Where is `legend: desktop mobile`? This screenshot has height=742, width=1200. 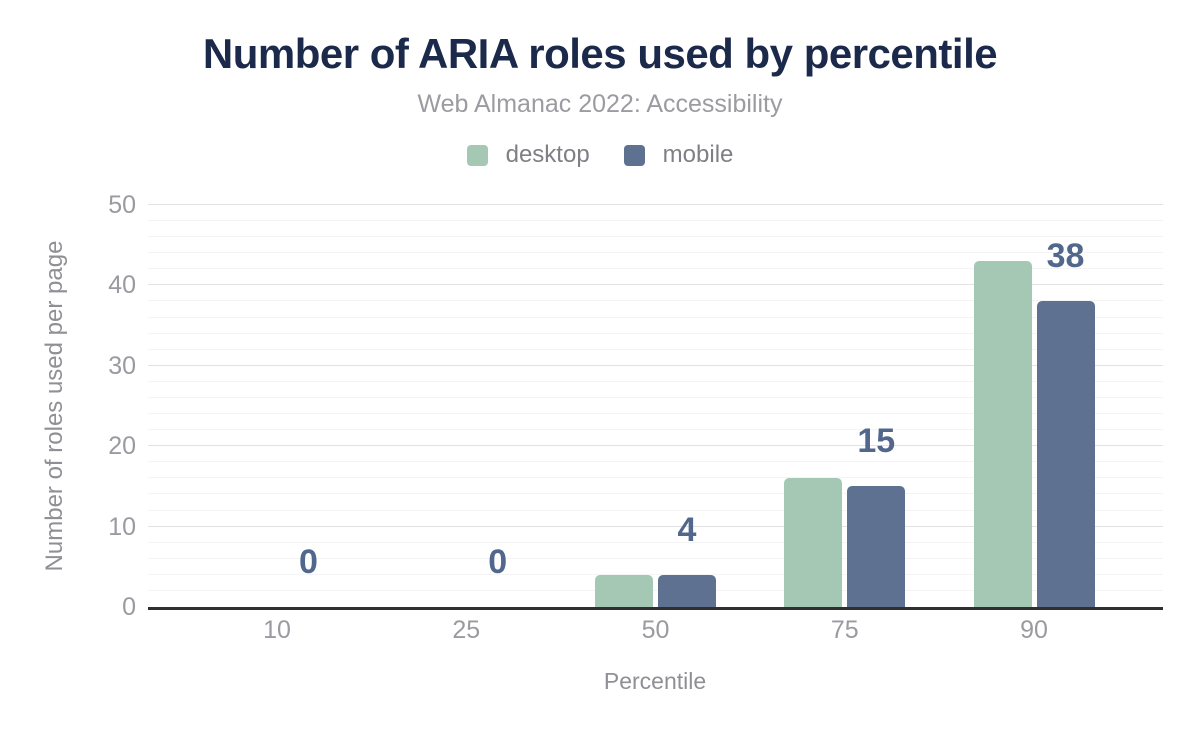
legend: desktop mobile is located at coordinates (600, 155).